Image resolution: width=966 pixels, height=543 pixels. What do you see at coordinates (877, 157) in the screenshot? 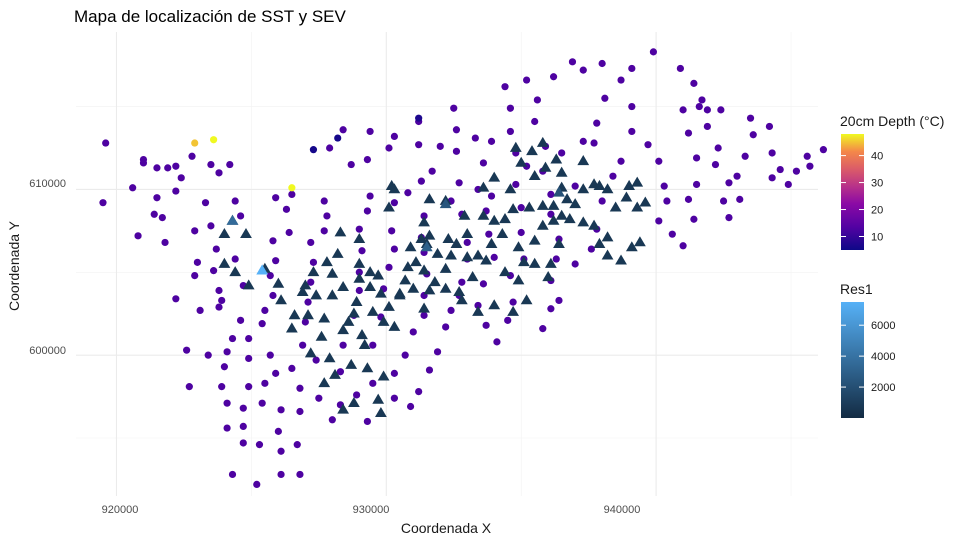
I see `legend-tick-label: 40` at bounding box center [877, 157].